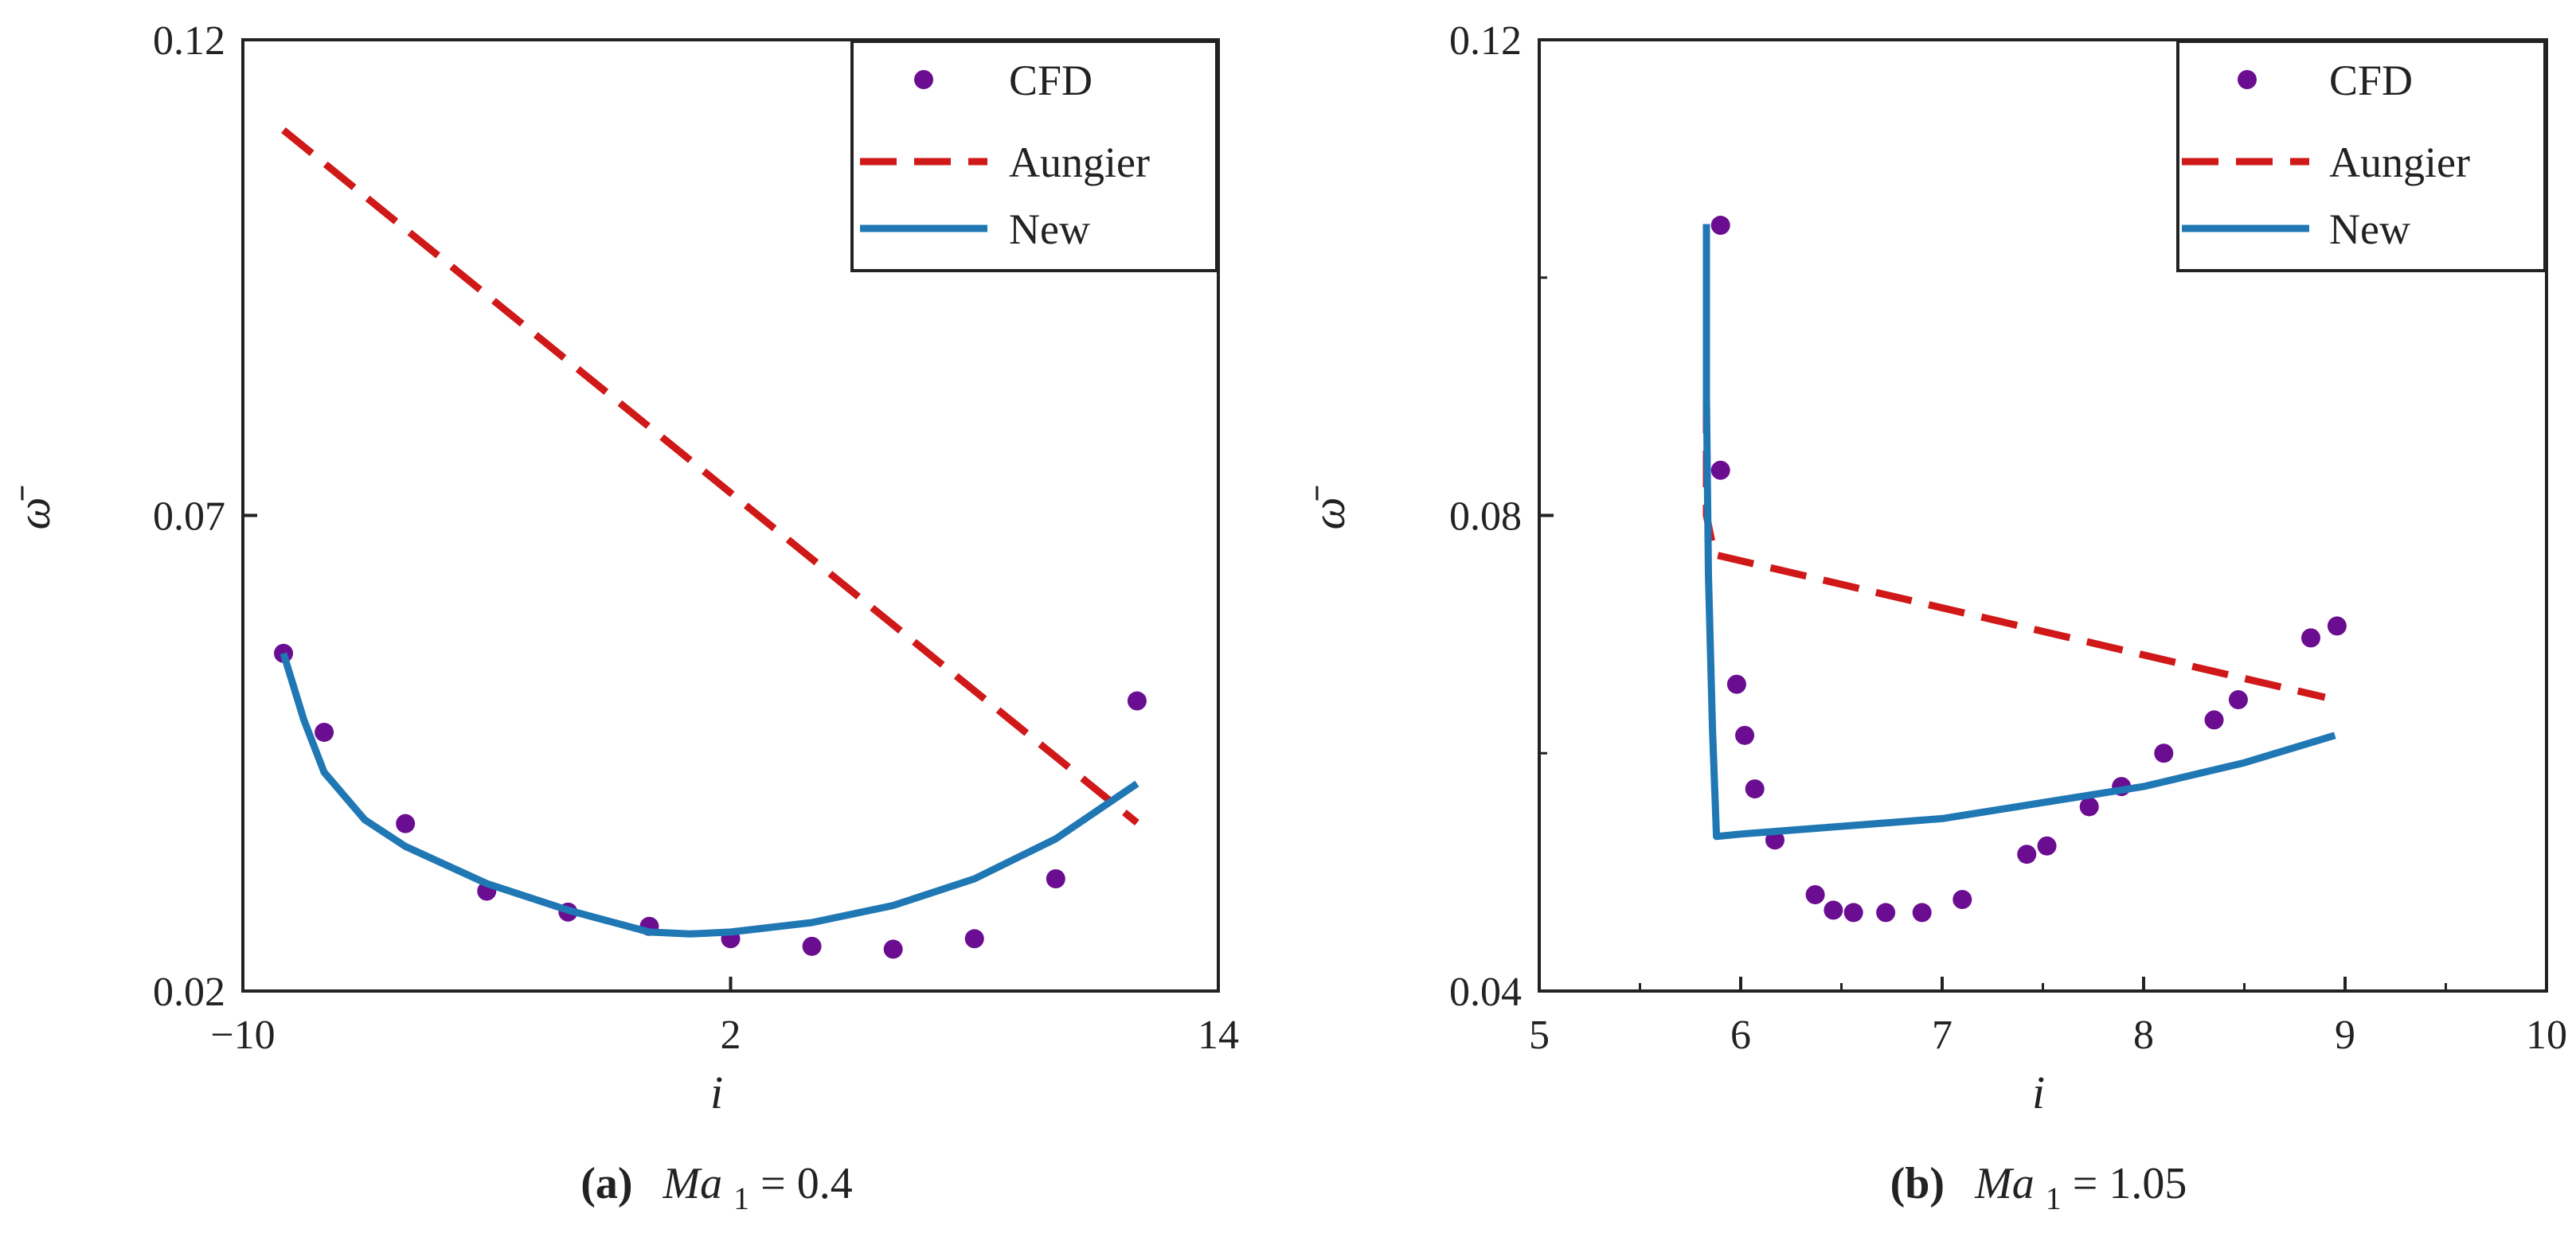 The height and width of the screenshot is (1237, 2576). Describe the element at coordinates (806, 1183) in the screenshot. I see `caption-value-a: = 0.4` at that location.